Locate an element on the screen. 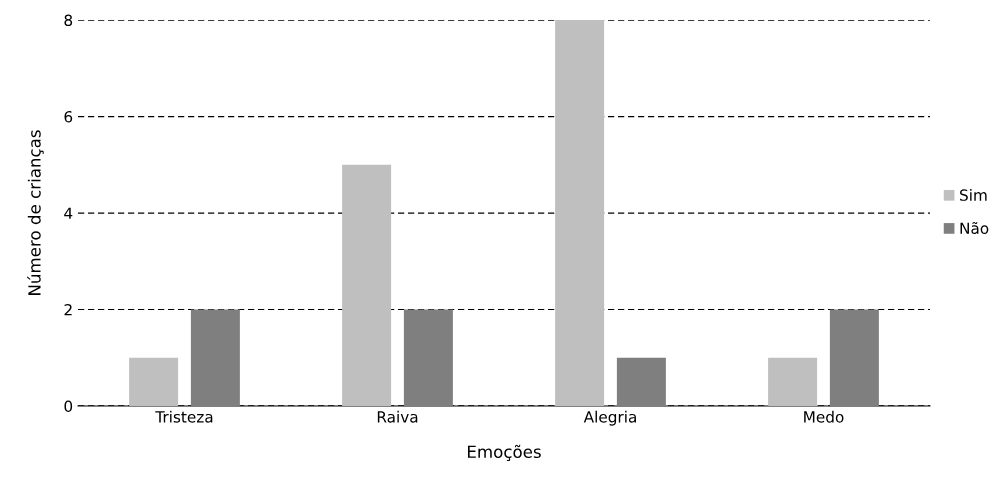  y-tick-label: 0 is located at coordinates (68, 406).